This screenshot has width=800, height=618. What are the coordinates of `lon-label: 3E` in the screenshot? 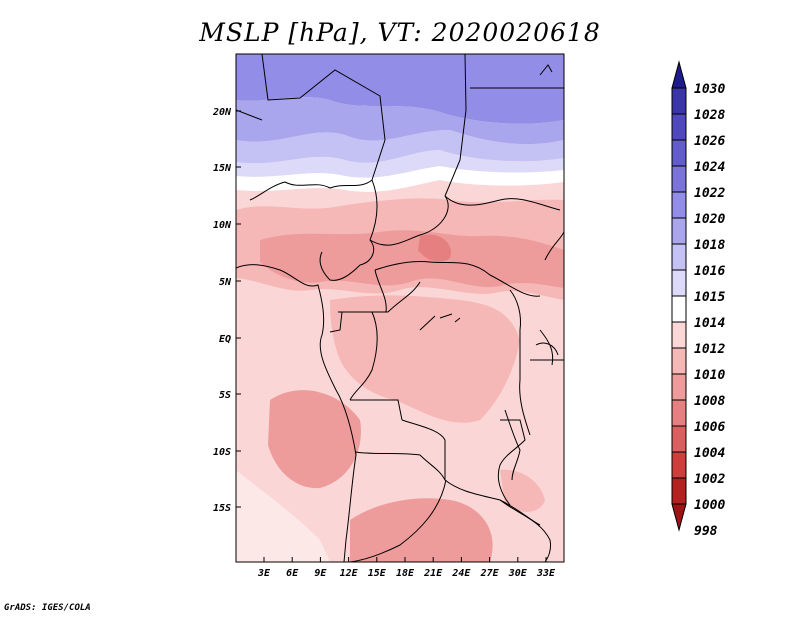 It's located at (264, 573).